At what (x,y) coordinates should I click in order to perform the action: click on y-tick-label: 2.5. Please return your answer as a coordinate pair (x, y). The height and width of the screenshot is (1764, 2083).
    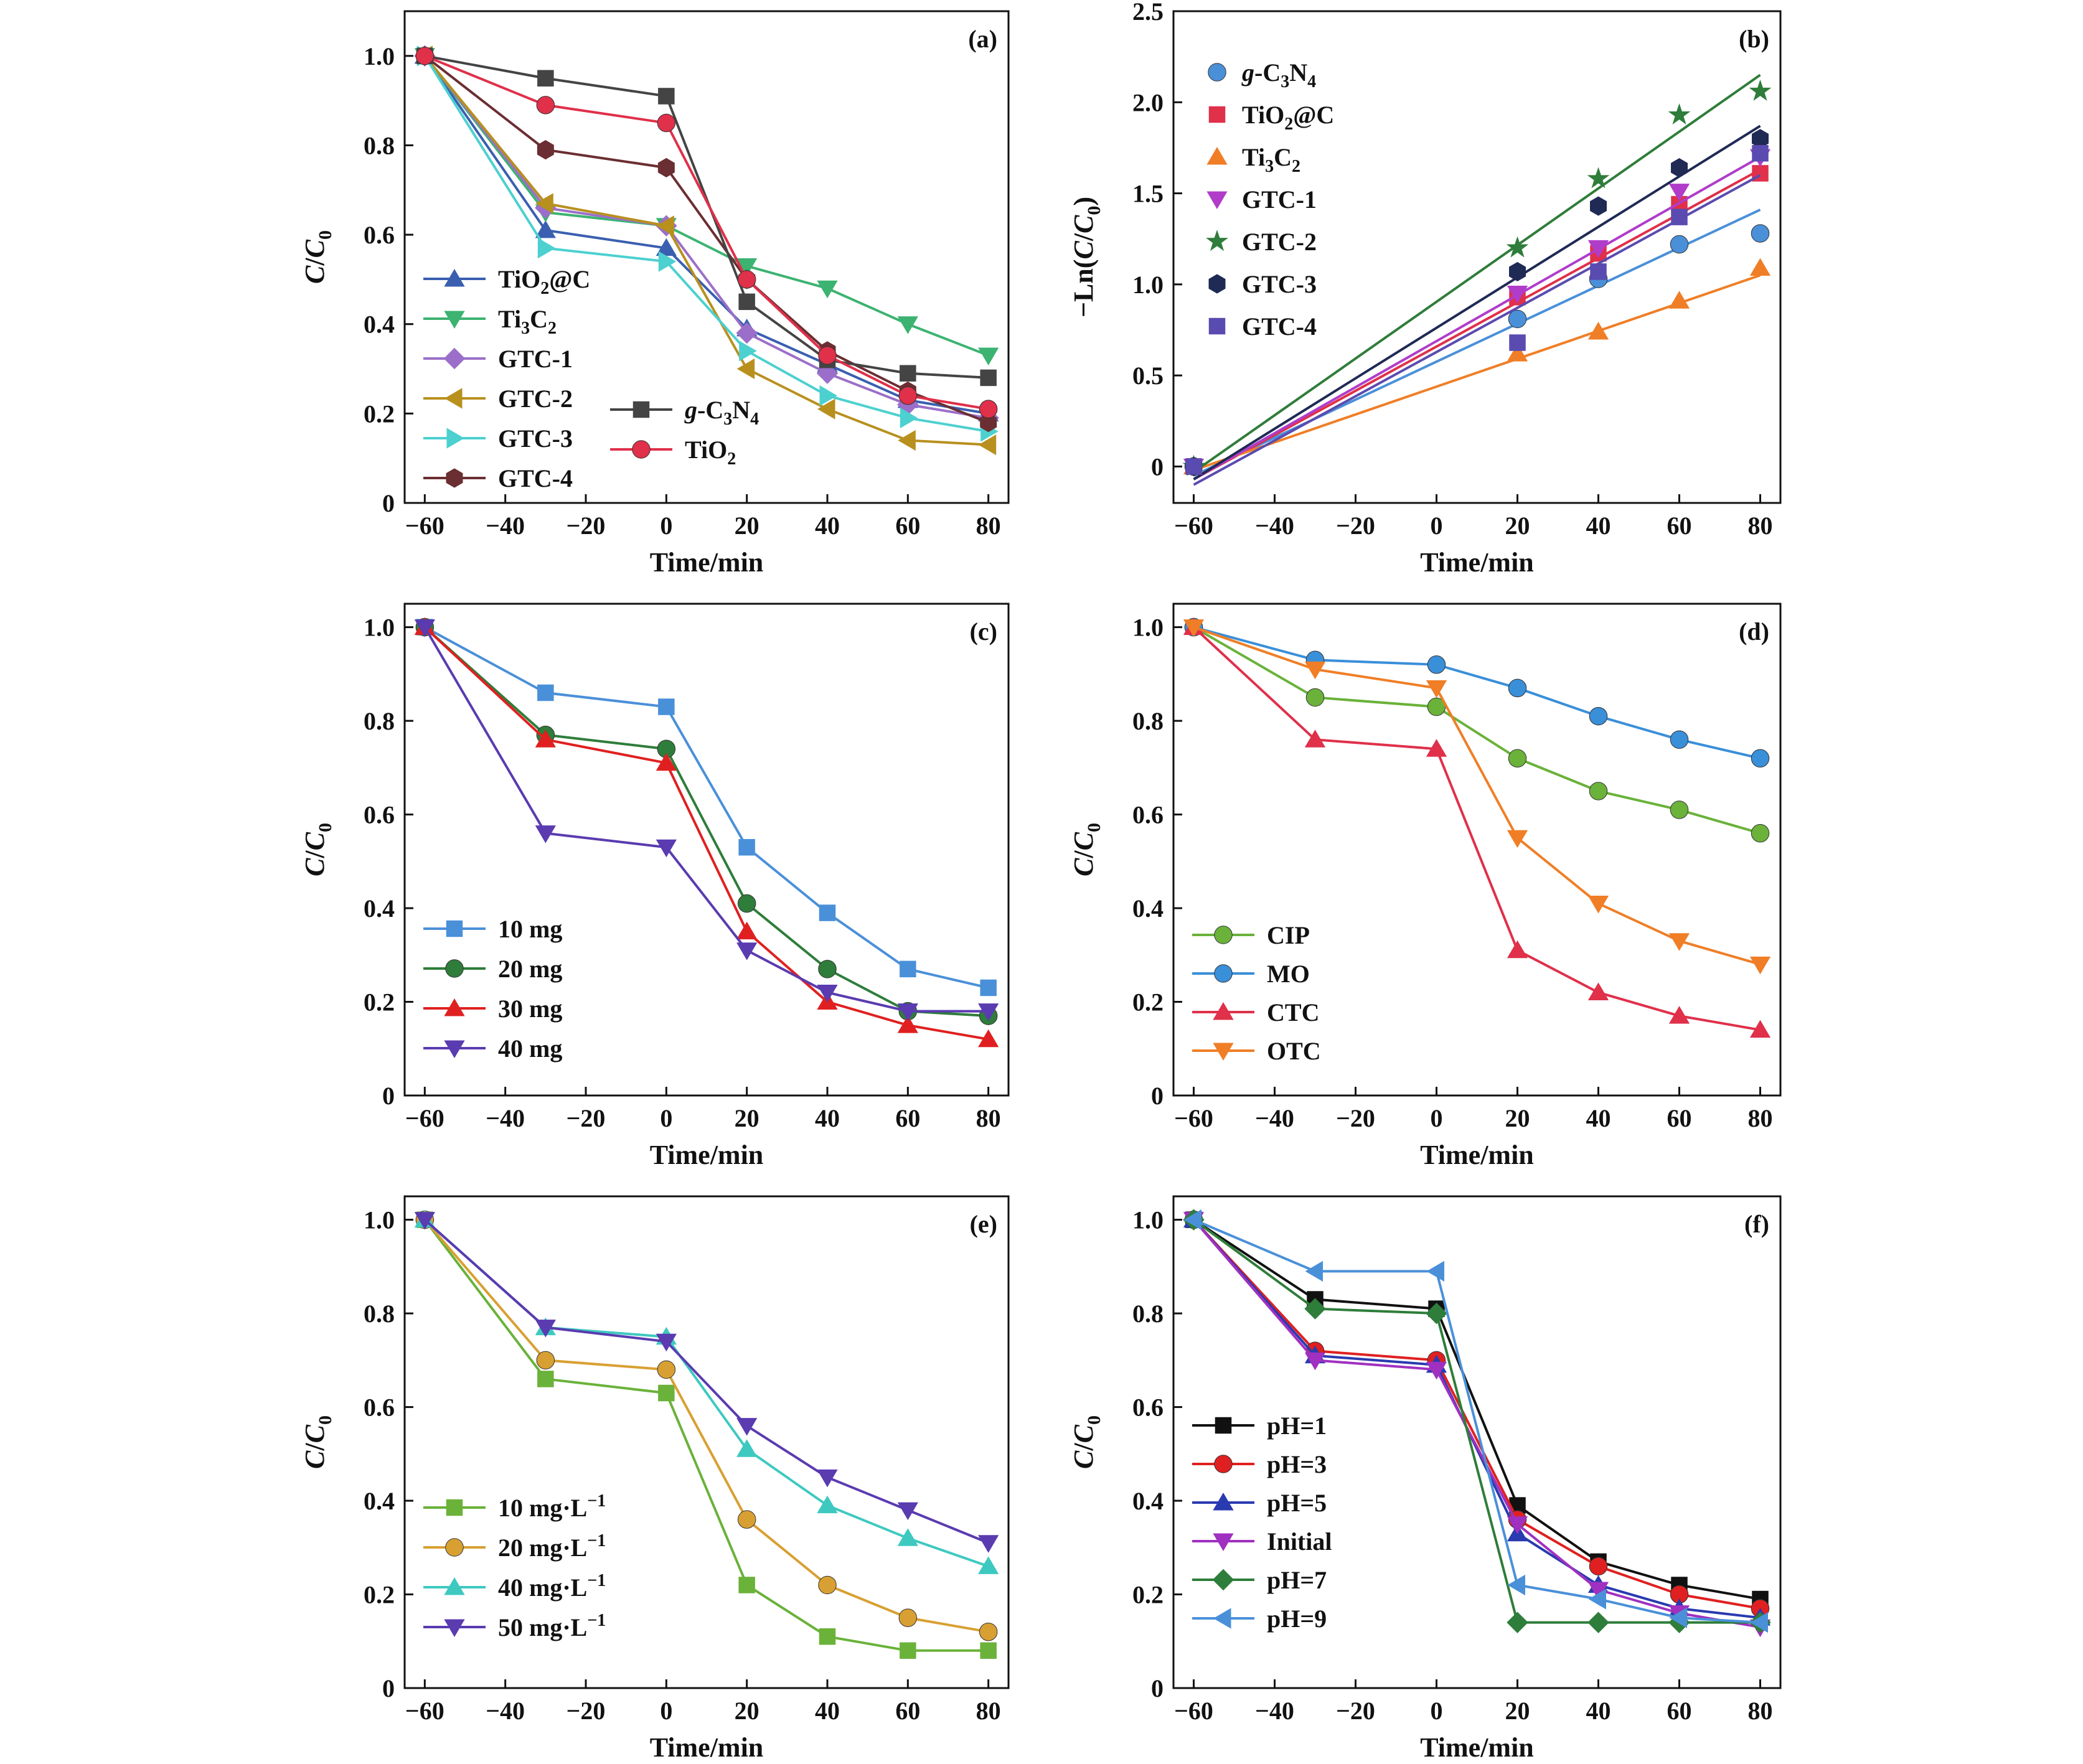
    Looking at the image, I should click on (1148, 13).